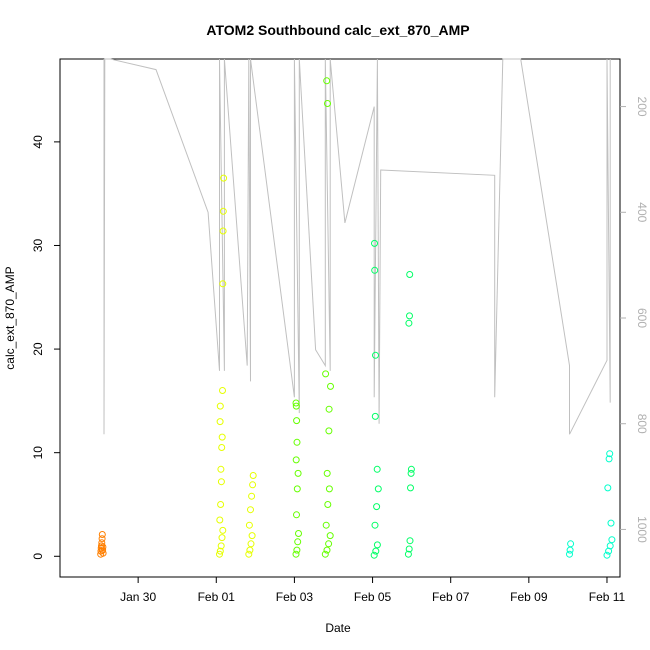 Image resolution: width=650 pixels, height=650 pixels. Describe the element at coordinates (38, 245) in the screenshot. I see `y-tick-label: 30` at that location.